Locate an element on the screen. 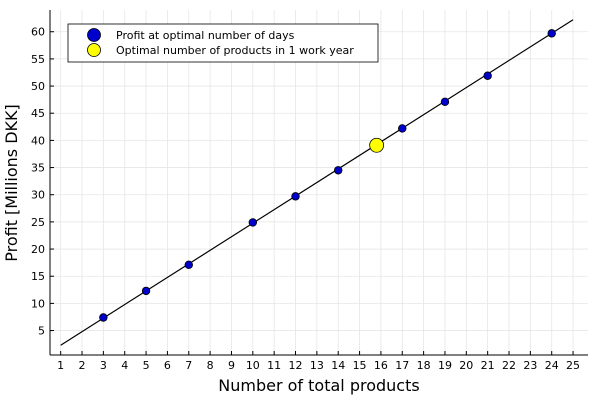 The height and width of the screenshot is (400, 600). y-tick-label: 35 is located at coordinates (38, 168).